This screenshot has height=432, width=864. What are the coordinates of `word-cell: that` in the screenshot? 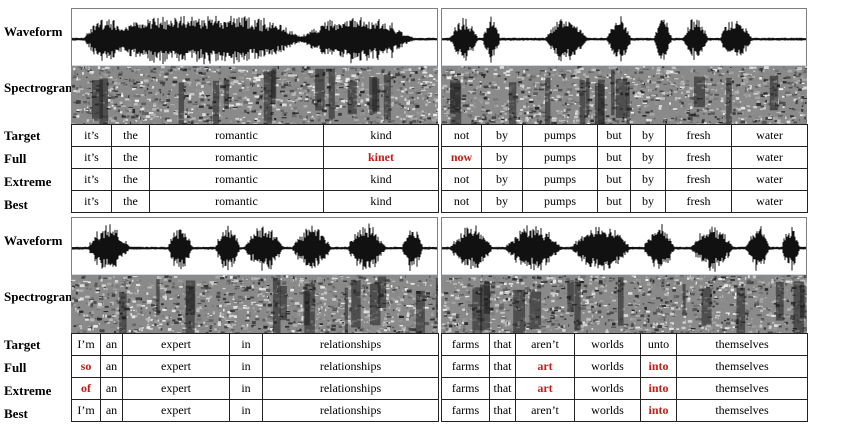 It's located at (502, 410).